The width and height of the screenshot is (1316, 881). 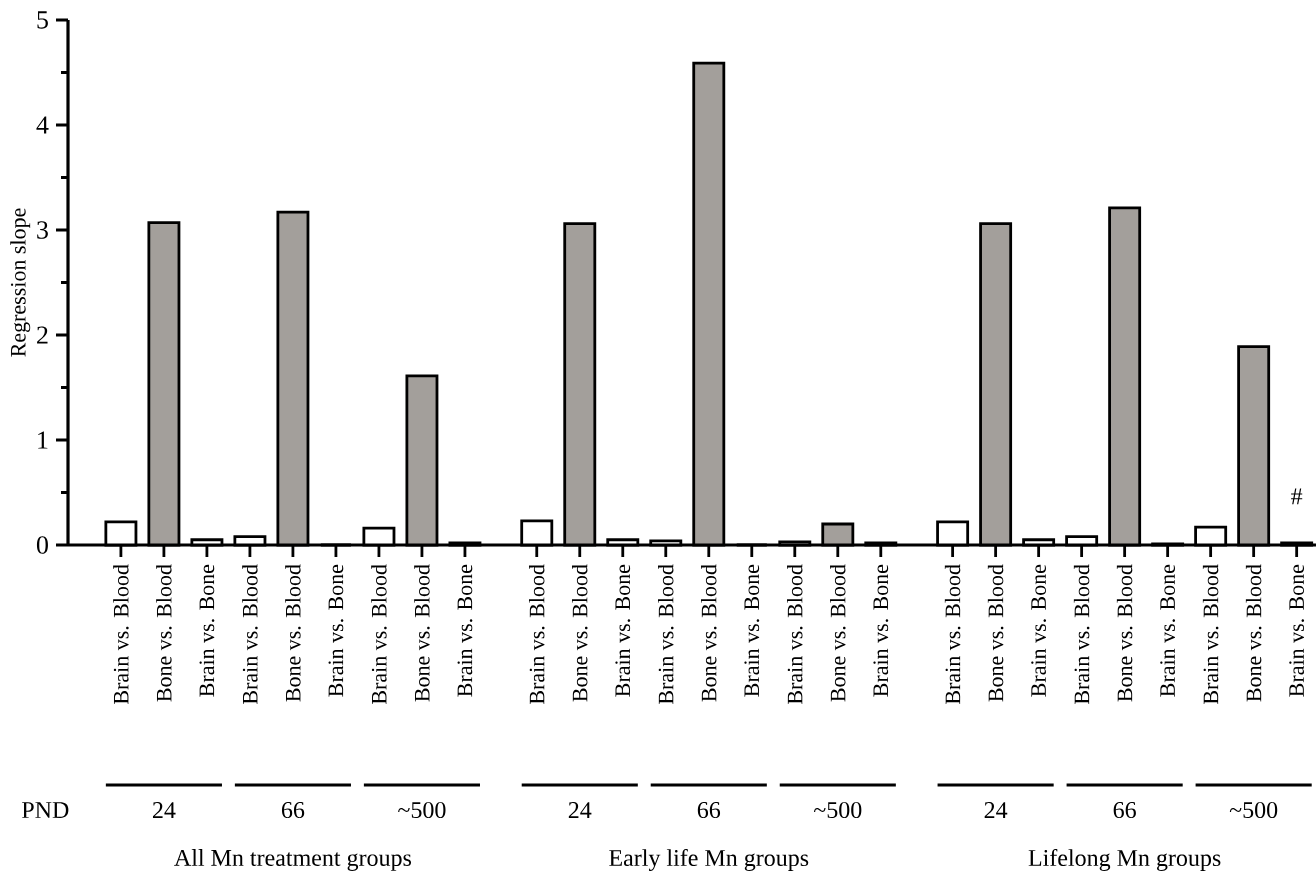 What do you see at coordinates (1297, 496) in the screenshot?
I see `annotation: #` at bounding box center [1297, 496].